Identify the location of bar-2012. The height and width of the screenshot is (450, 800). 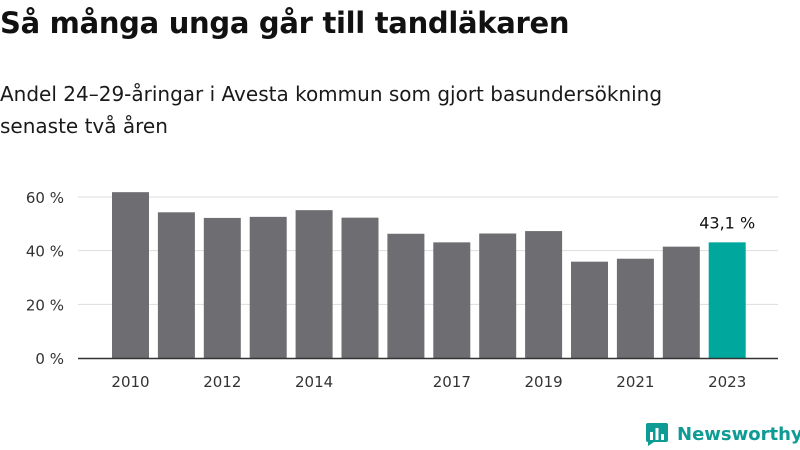
(222, 287).